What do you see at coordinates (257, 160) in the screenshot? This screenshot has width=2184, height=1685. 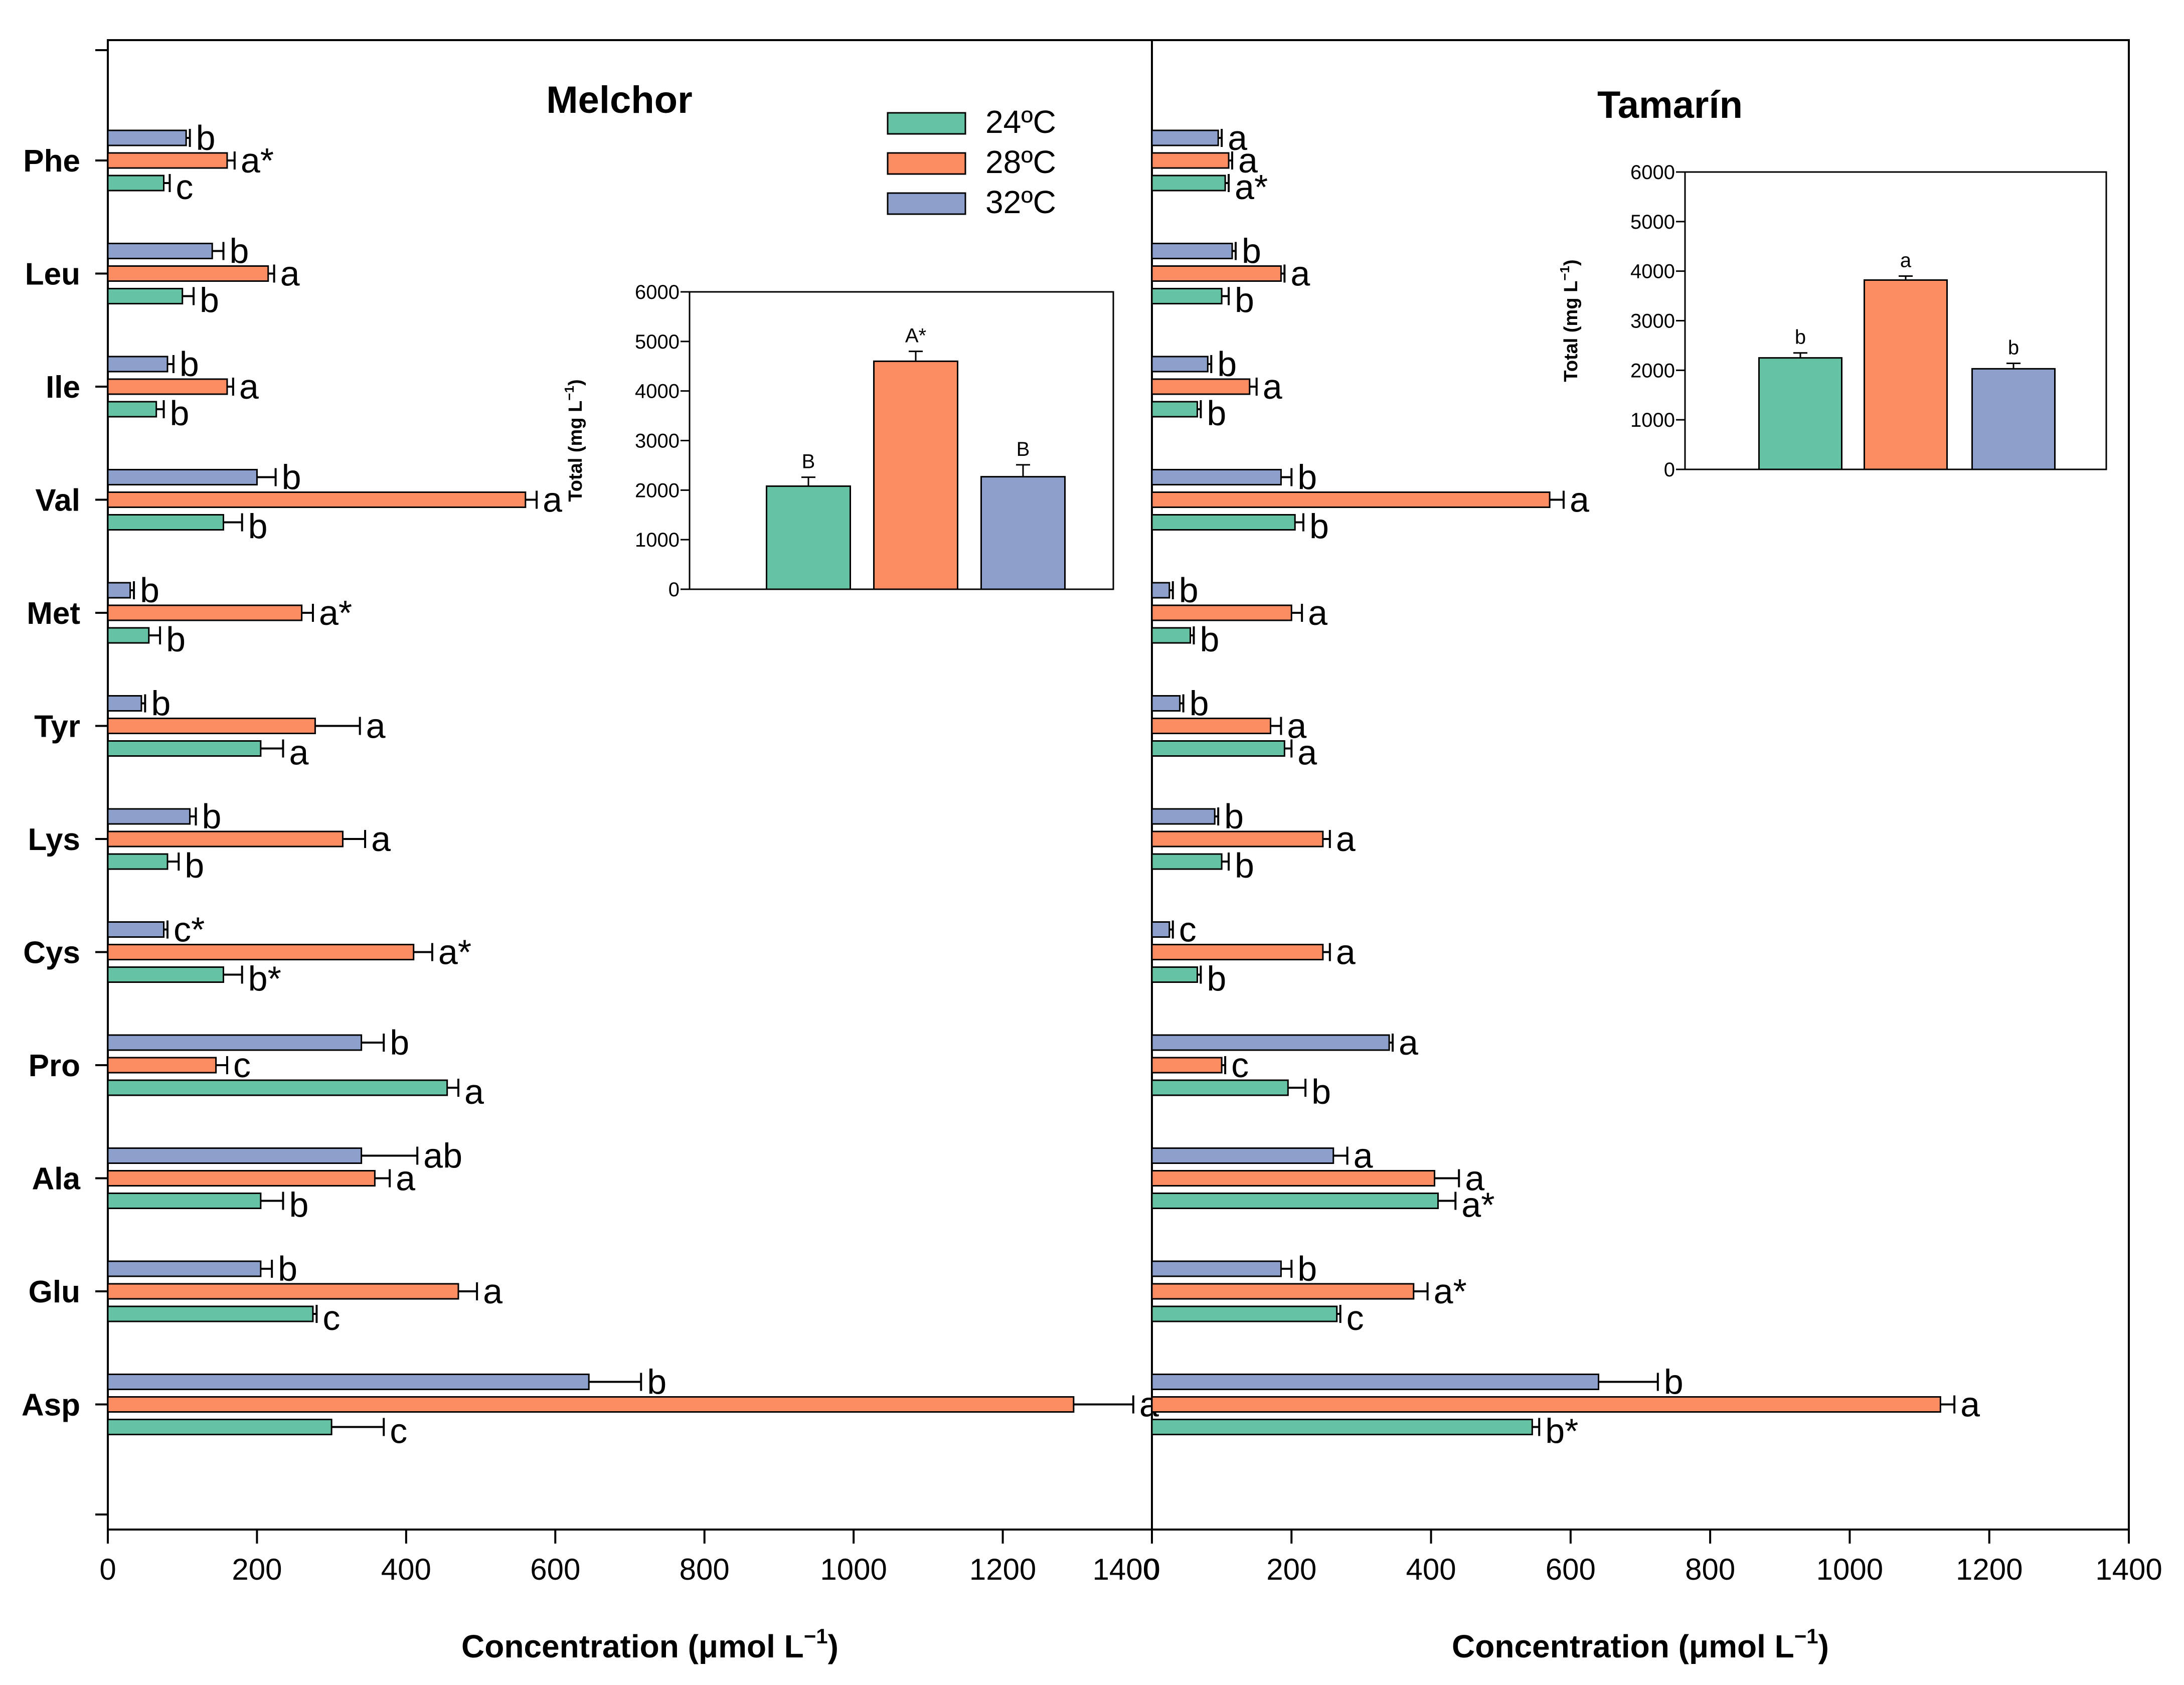 I see `sig-letter-p1-phe-28ºC: a*` at bounding box center [257, 160].